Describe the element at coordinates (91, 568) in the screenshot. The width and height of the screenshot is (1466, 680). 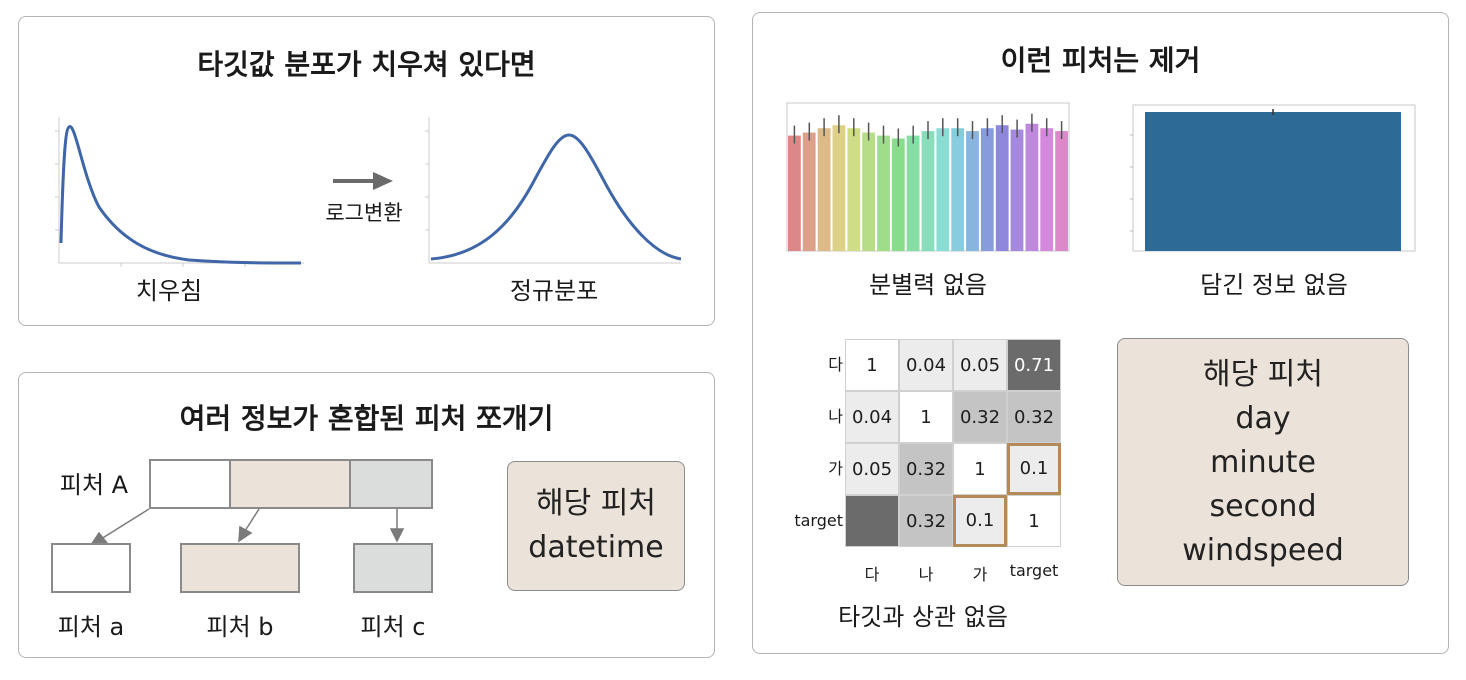
I see `feature-a-sub-box` at that location.